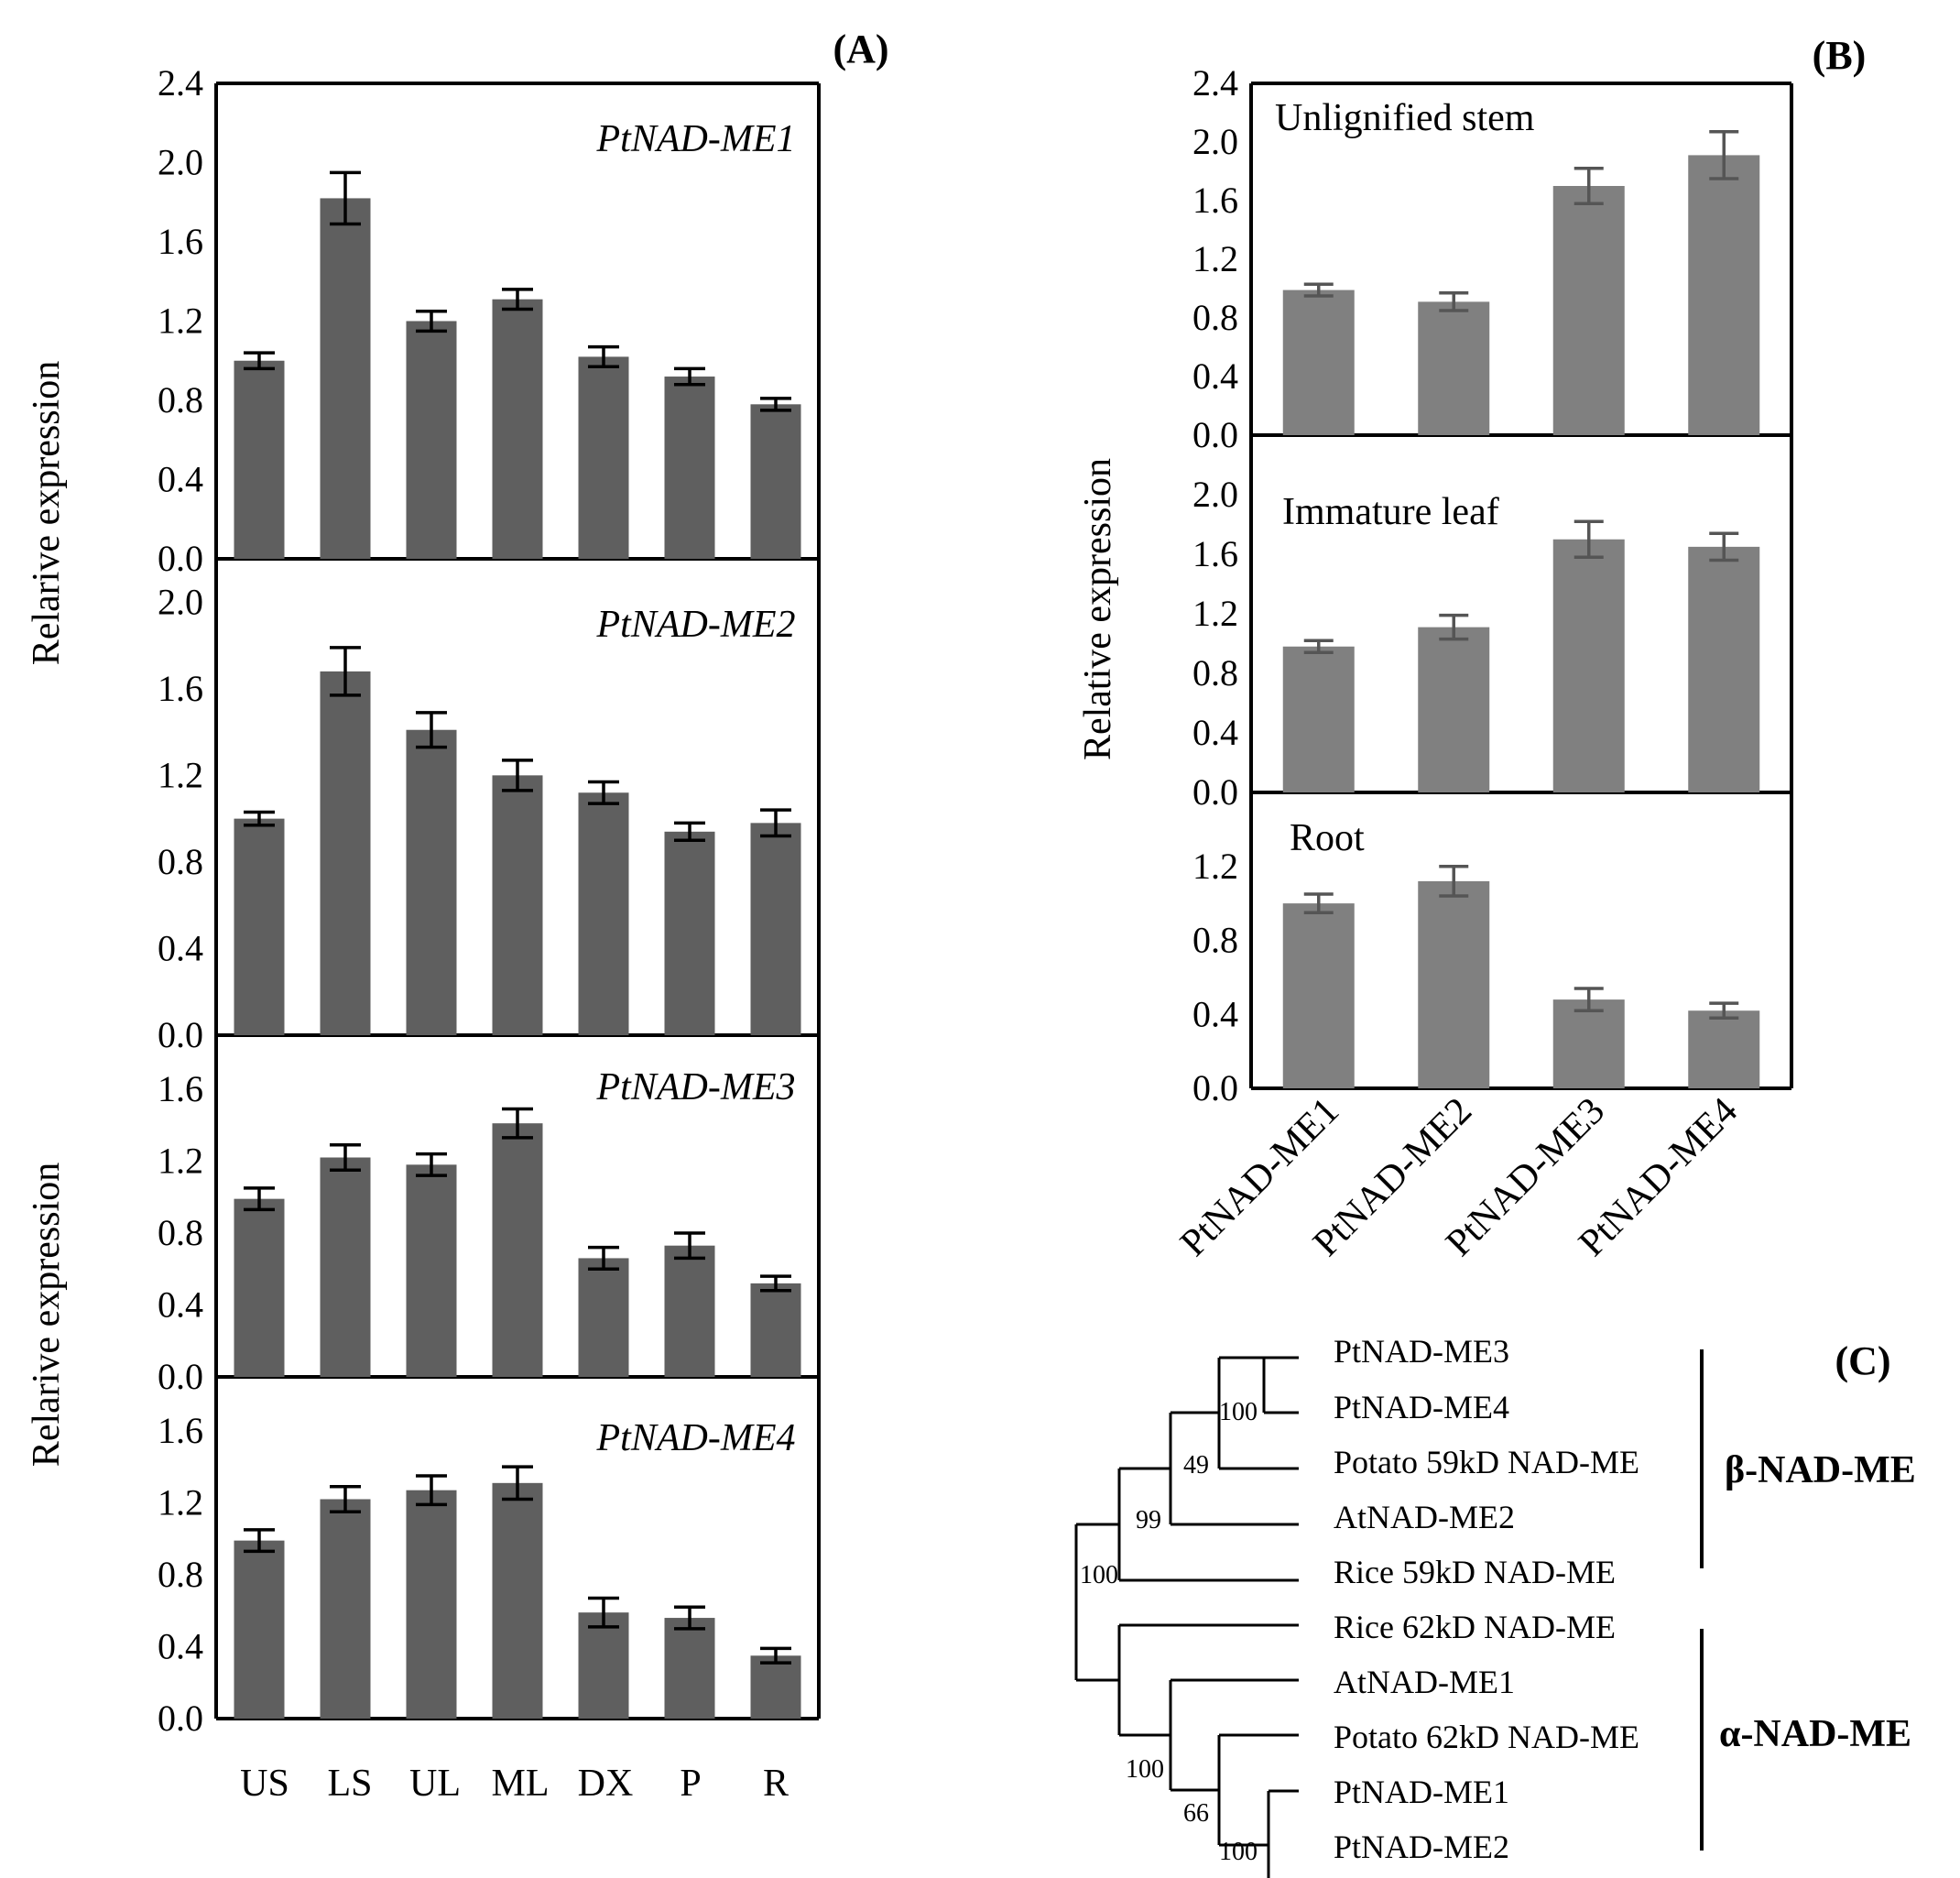 The width and height of the screenshot is (1960, 1878). What do you see at coordinates (1327, 838) in the screenshot?
I see `chart-title: Root` at bounding box center [1327, 838].